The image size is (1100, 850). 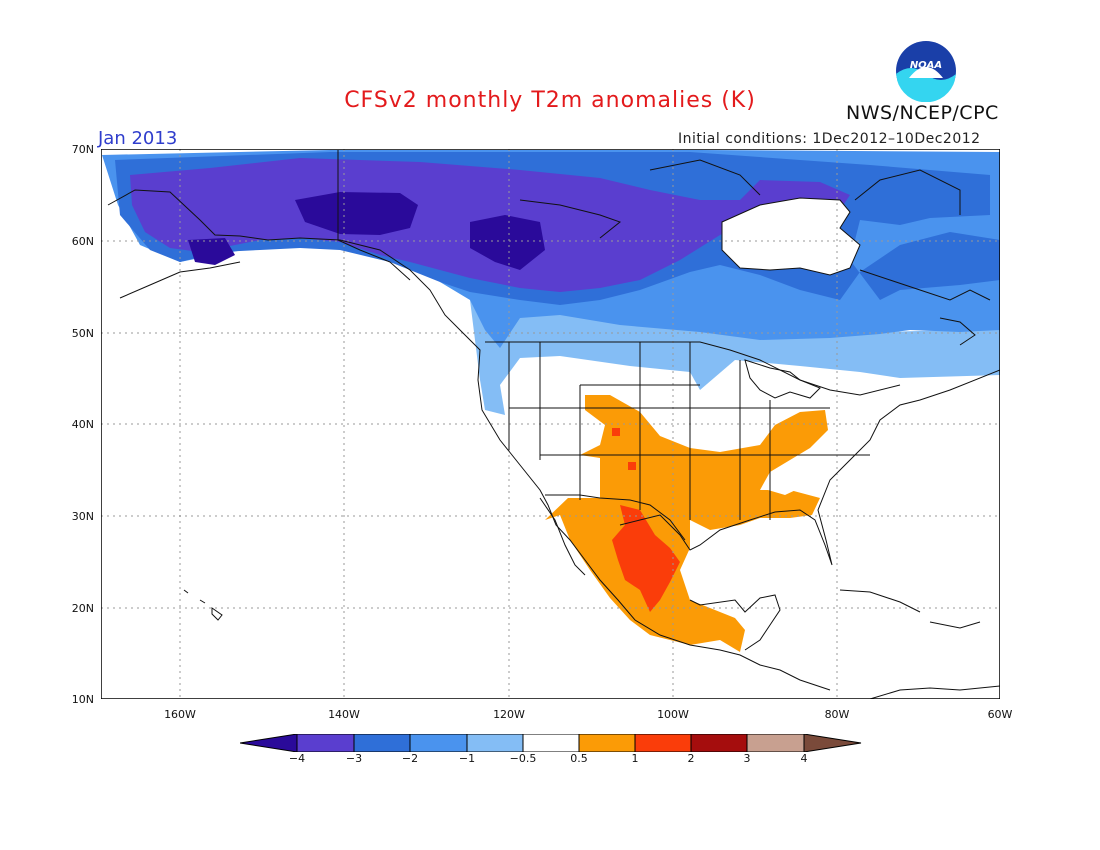 What do you see at coordinates (82, 424) in the screenshot?
I see `lat-label-40n: 40N` at bounding box center [82, 424].